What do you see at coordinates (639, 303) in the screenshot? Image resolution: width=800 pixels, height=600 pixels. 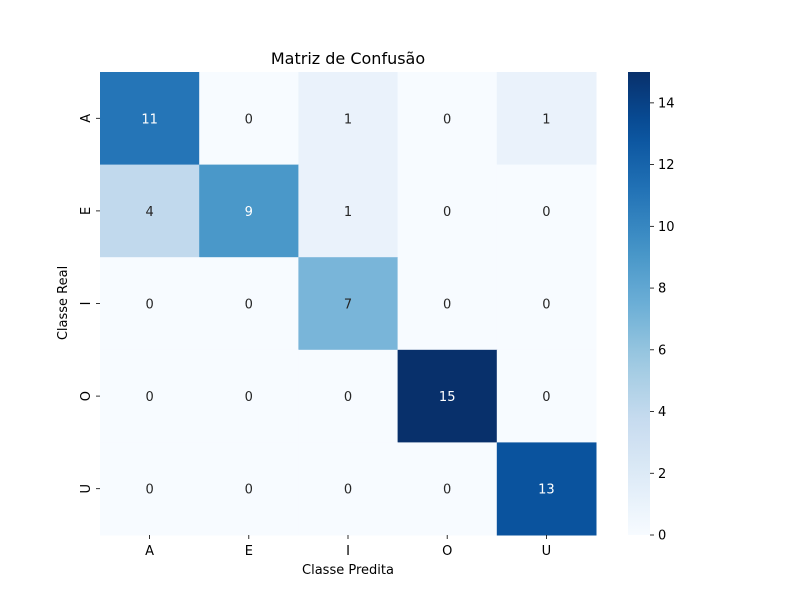 I see `colorbar` at bounding box center [639, 303].